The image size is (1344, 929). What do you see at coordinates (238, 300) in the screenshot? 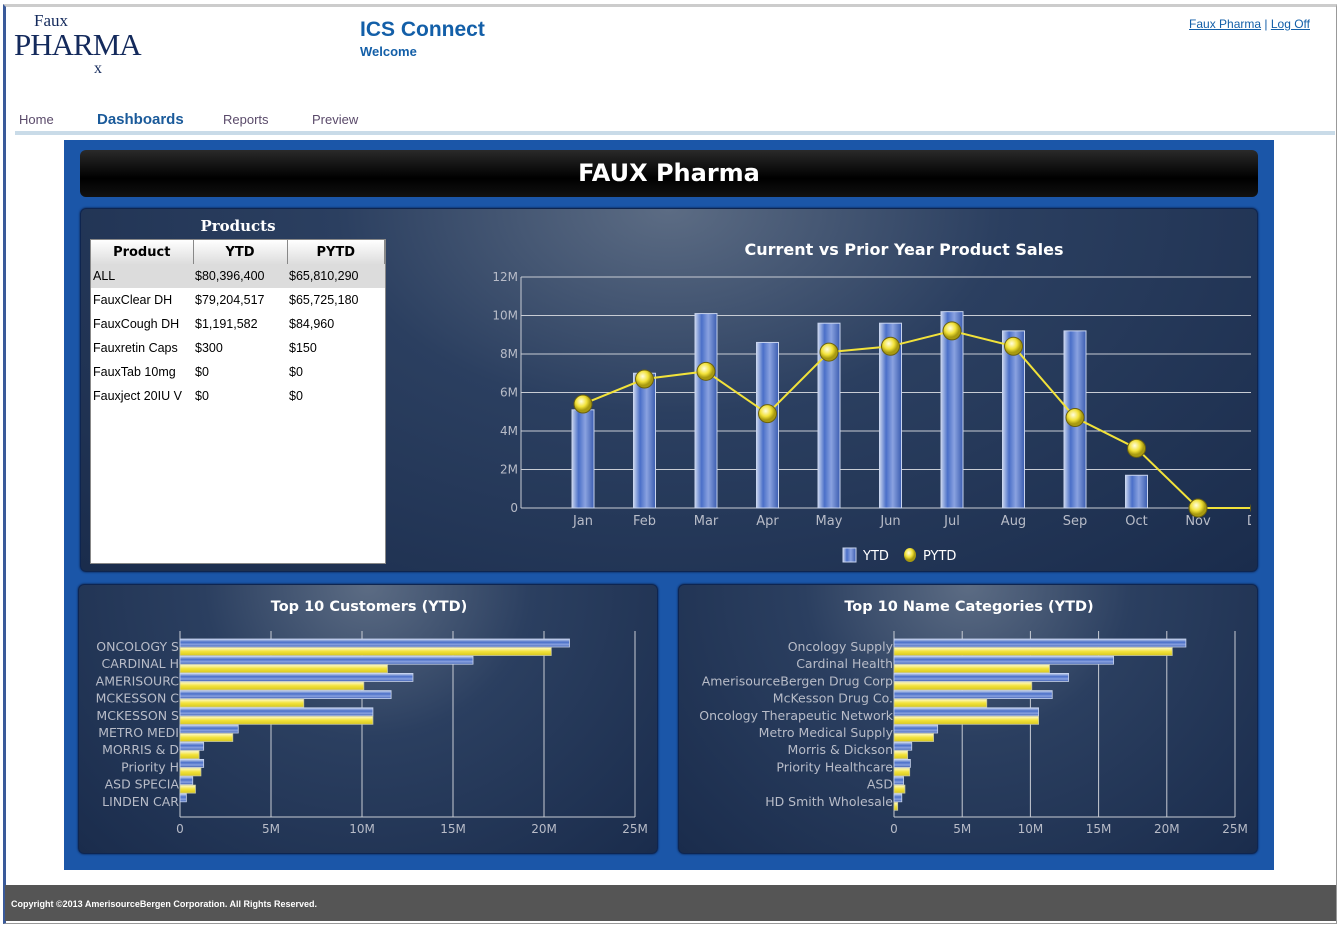
I see `product-row: FauxClear DH $79,204,517 $65,725,180` at bounding box center [238, 300].